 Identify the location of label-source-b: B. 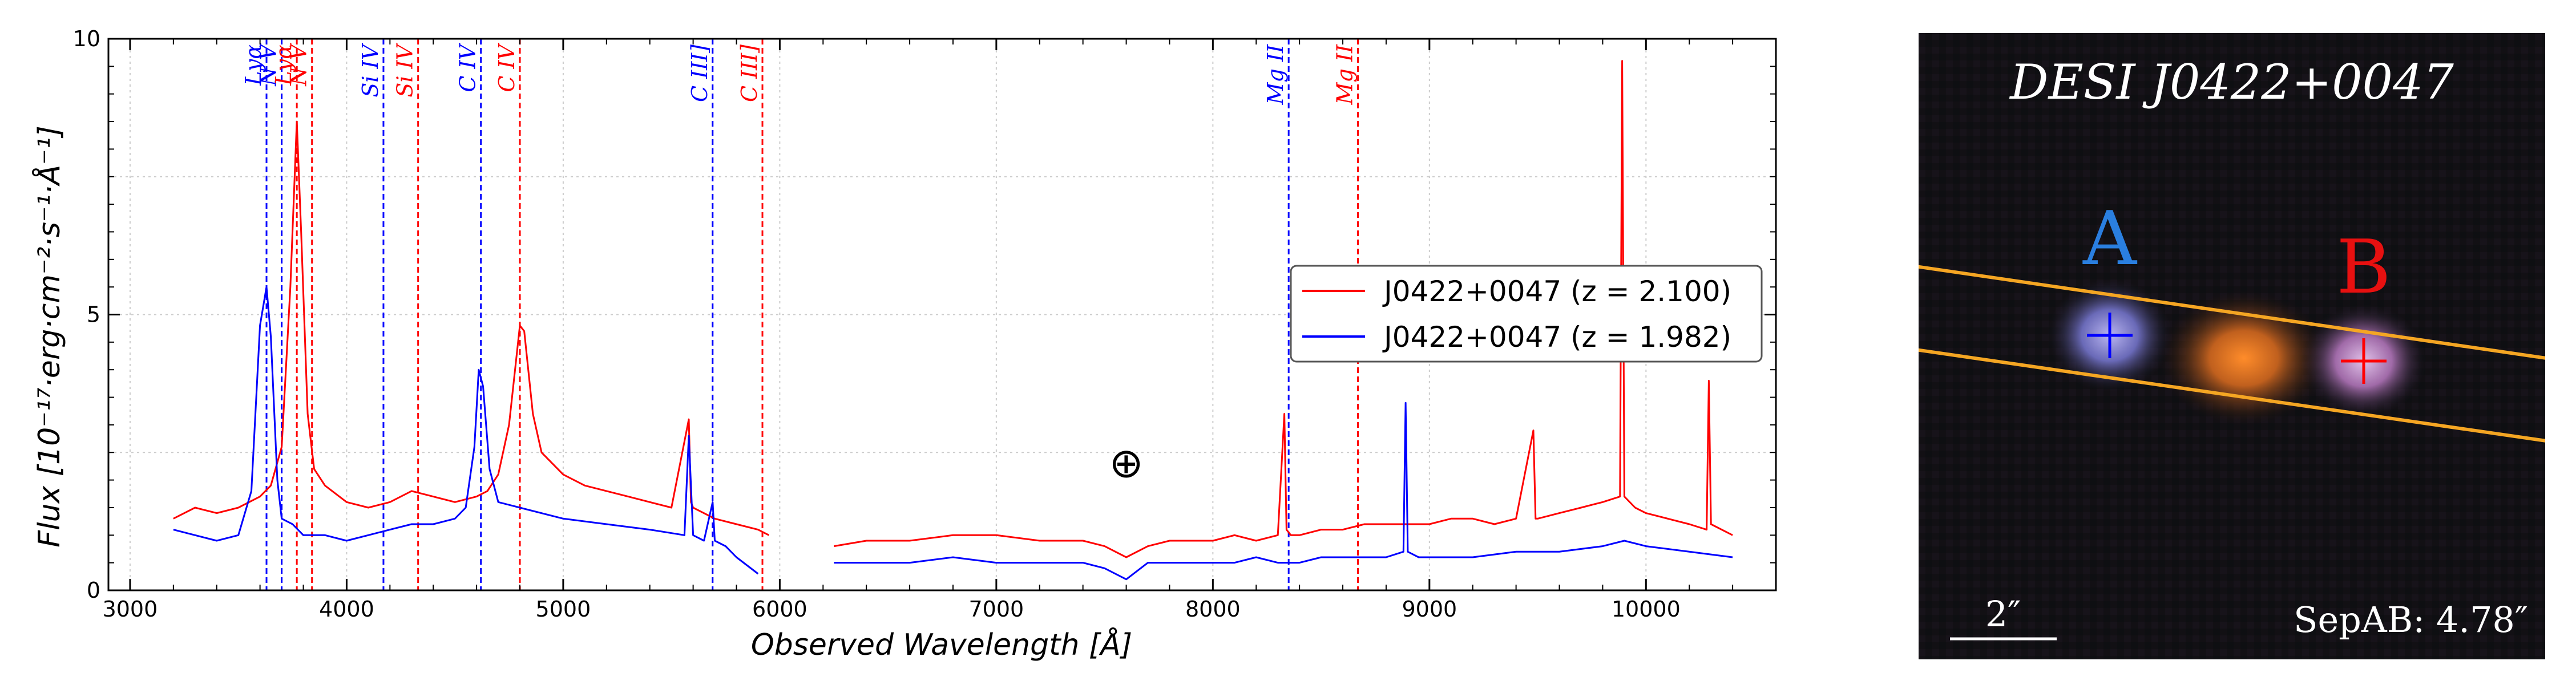
(2363, 267).